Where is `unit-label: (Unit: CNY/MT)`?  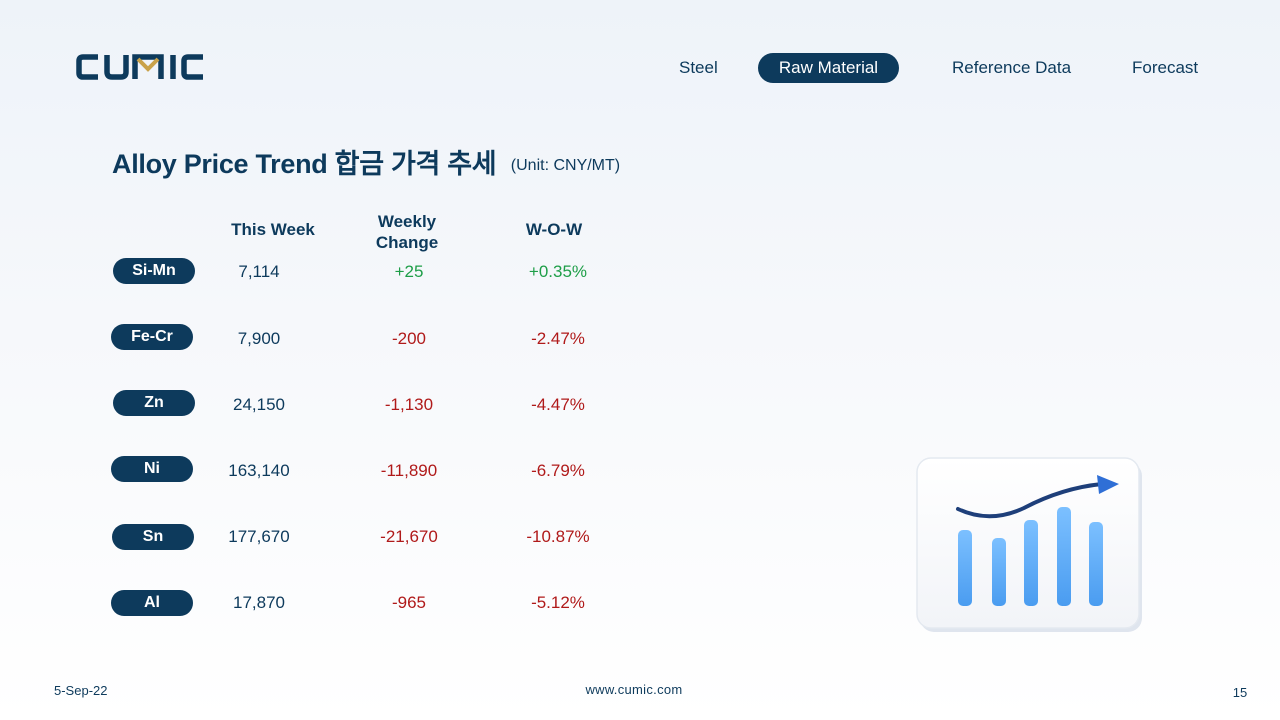 unit-label: (Unit: CNY/MT) is located at coordinates (565, 165).